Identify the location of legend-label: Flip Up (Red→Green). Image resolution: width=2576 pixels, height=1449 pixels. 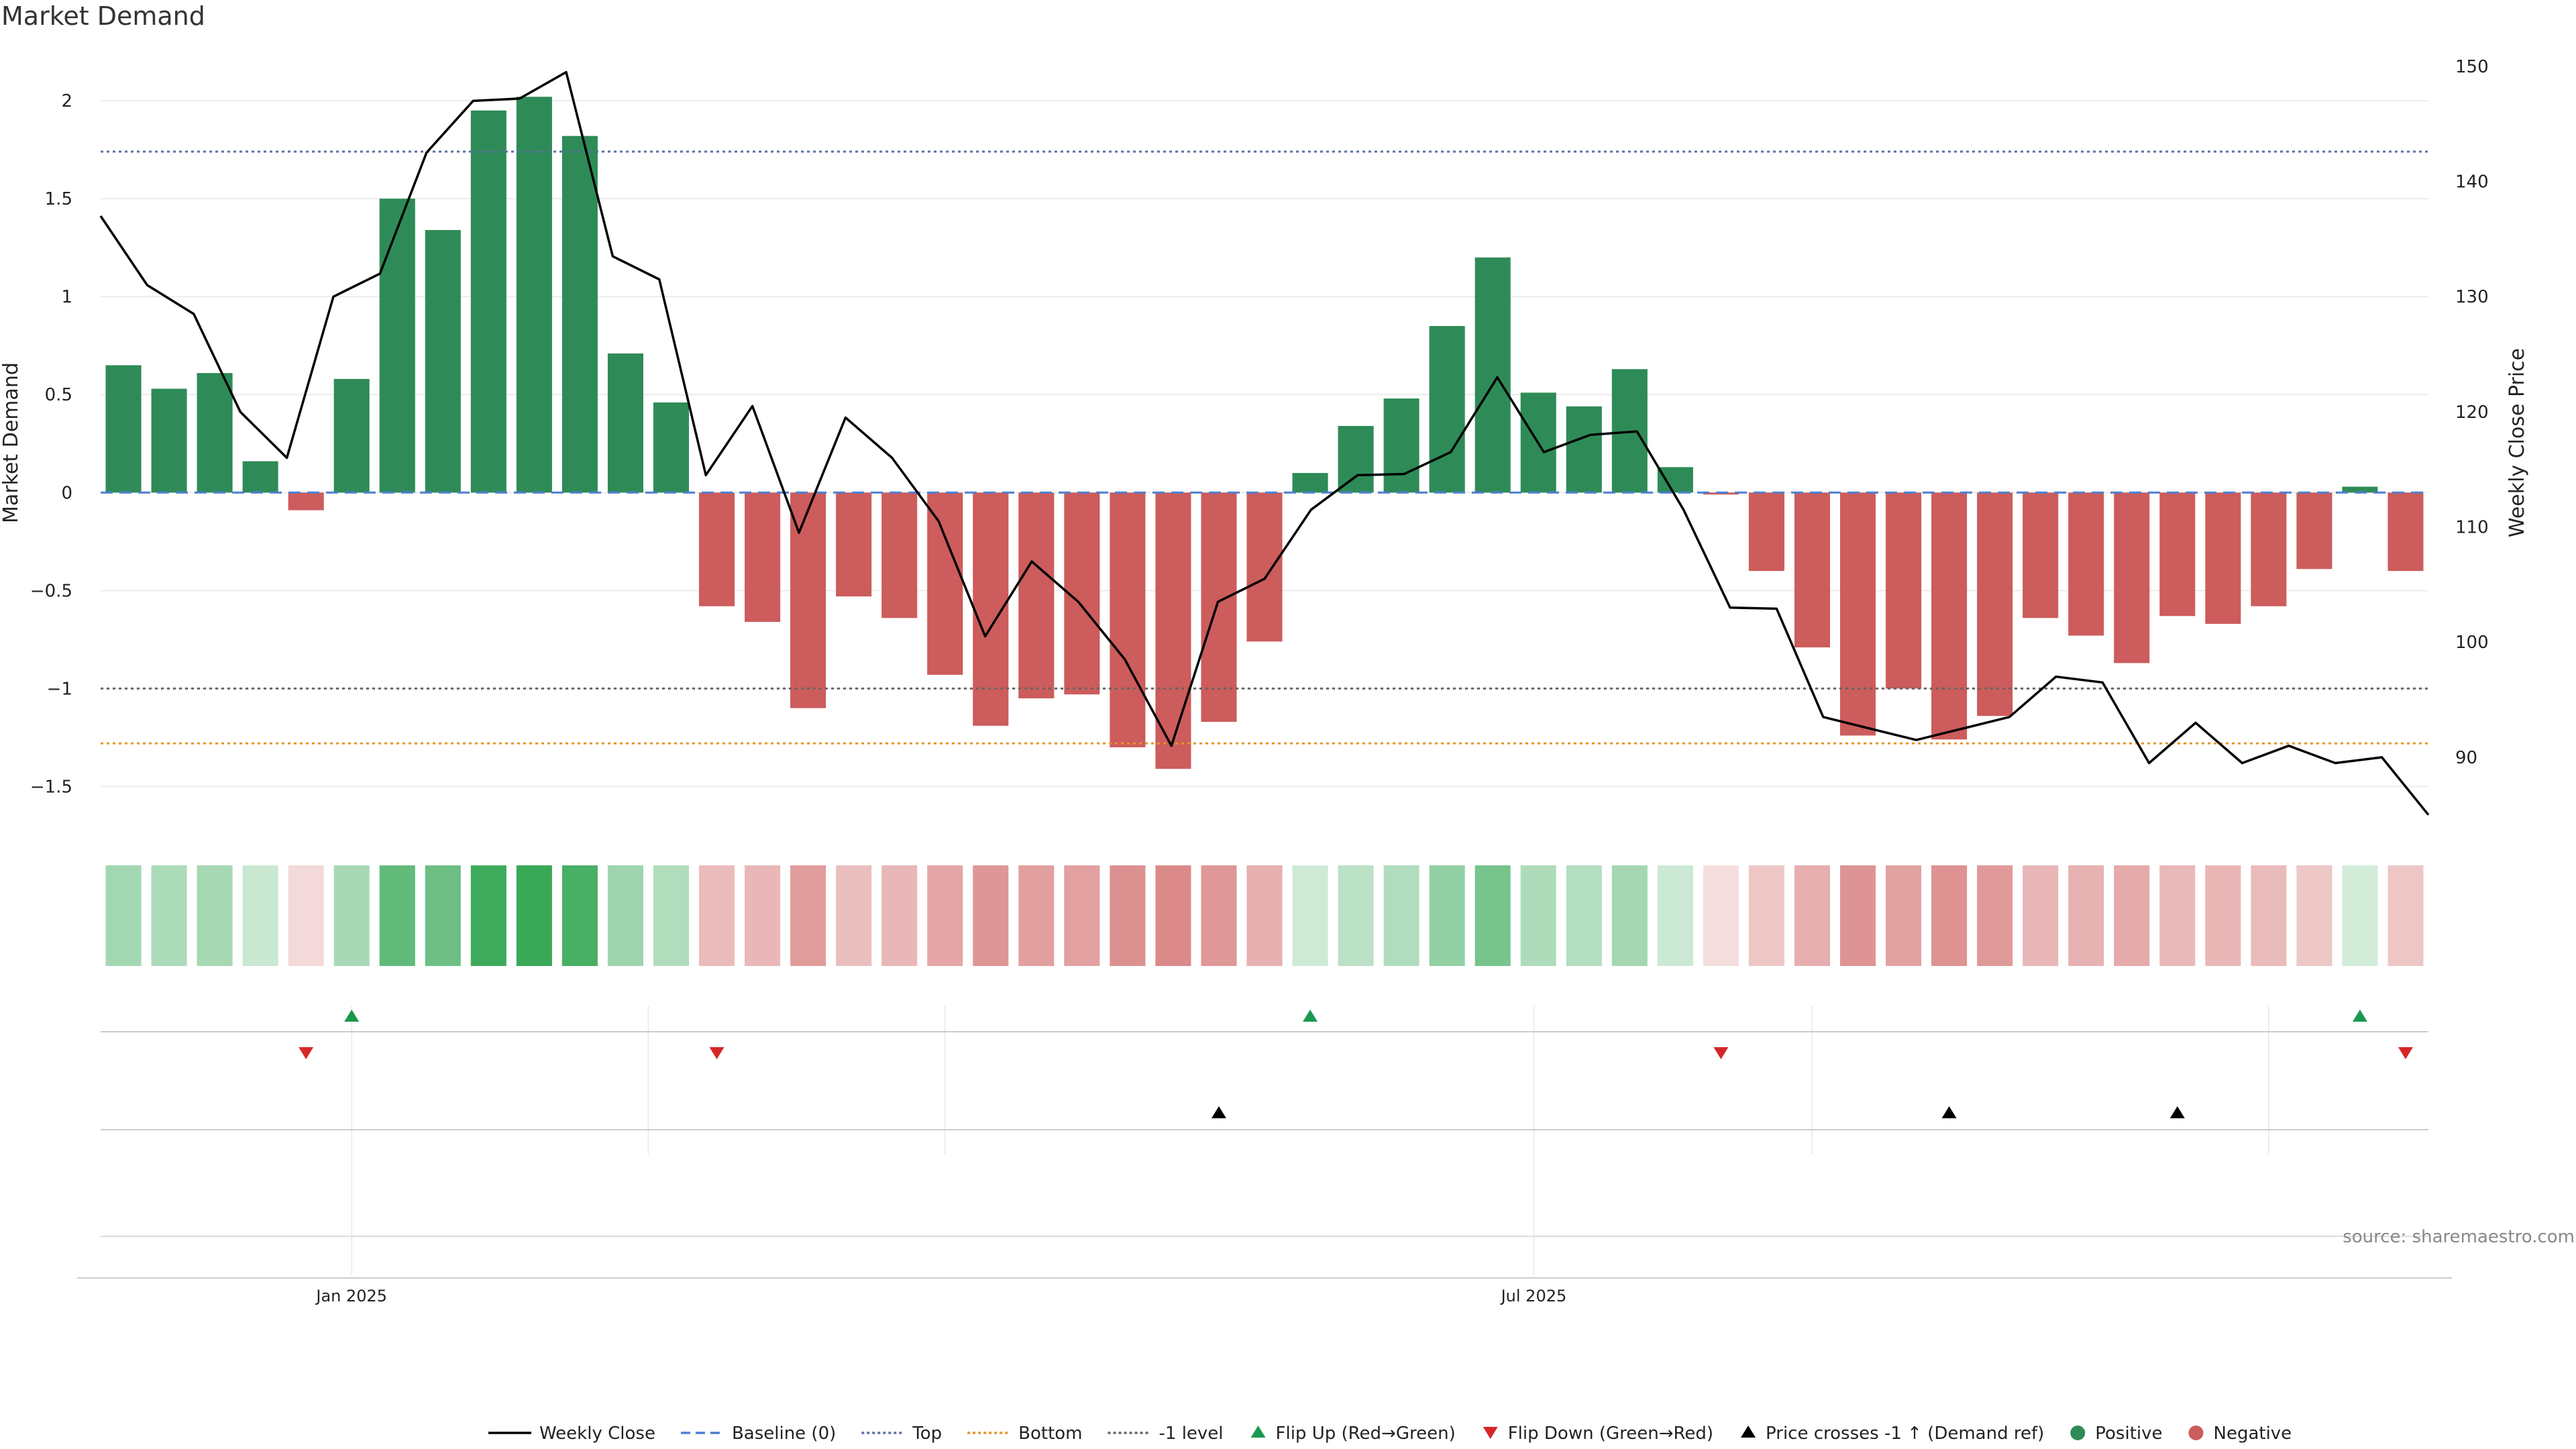
(1366, 1434).